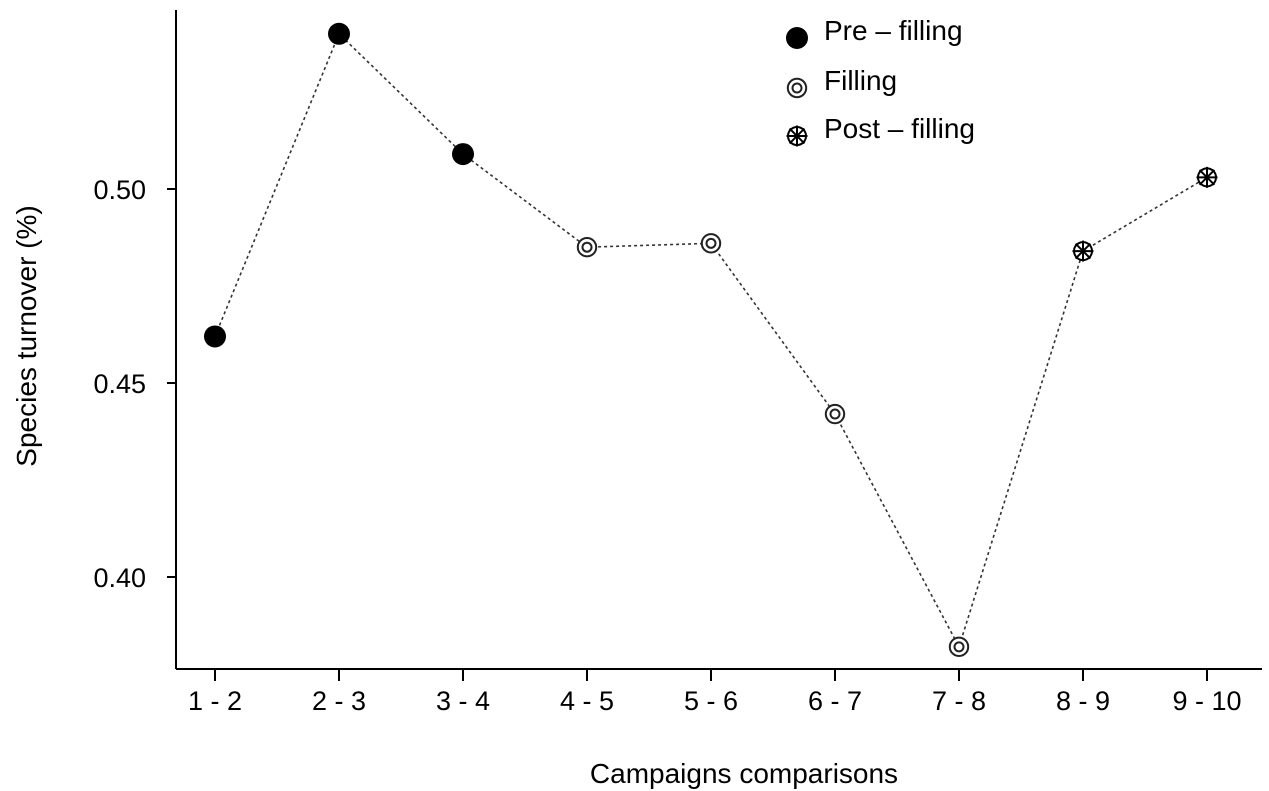  I want to click on x-tick-label: 4 - 5, so click(587, 701).